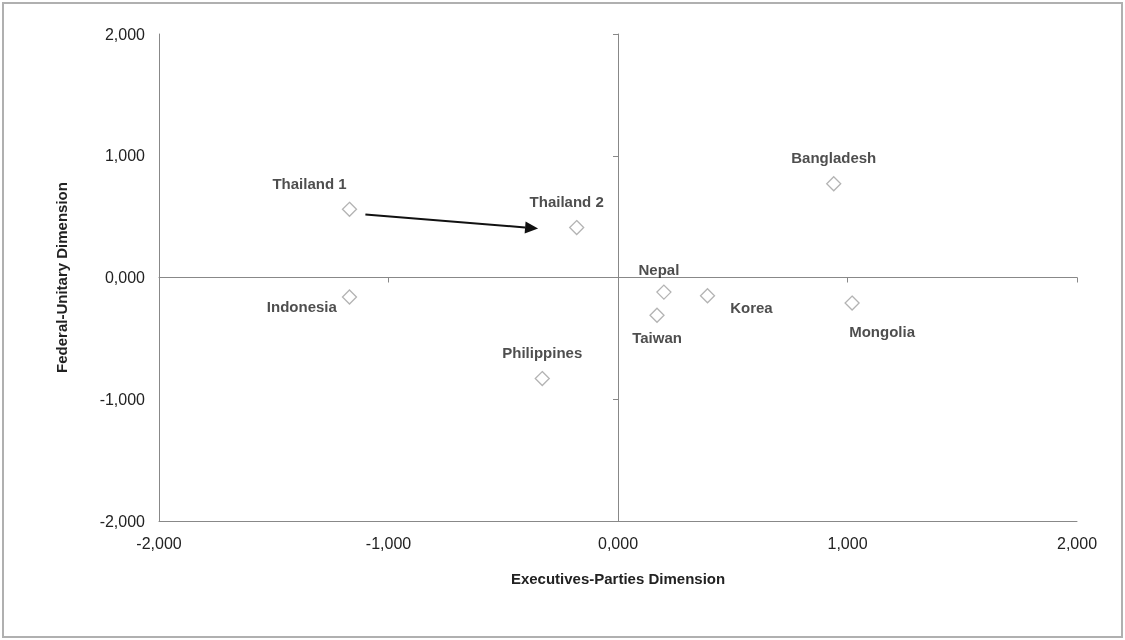 The width and height of the screenshot is (1125, 640). I want to click on x-tick-label: 0,000, so click(618, 543).